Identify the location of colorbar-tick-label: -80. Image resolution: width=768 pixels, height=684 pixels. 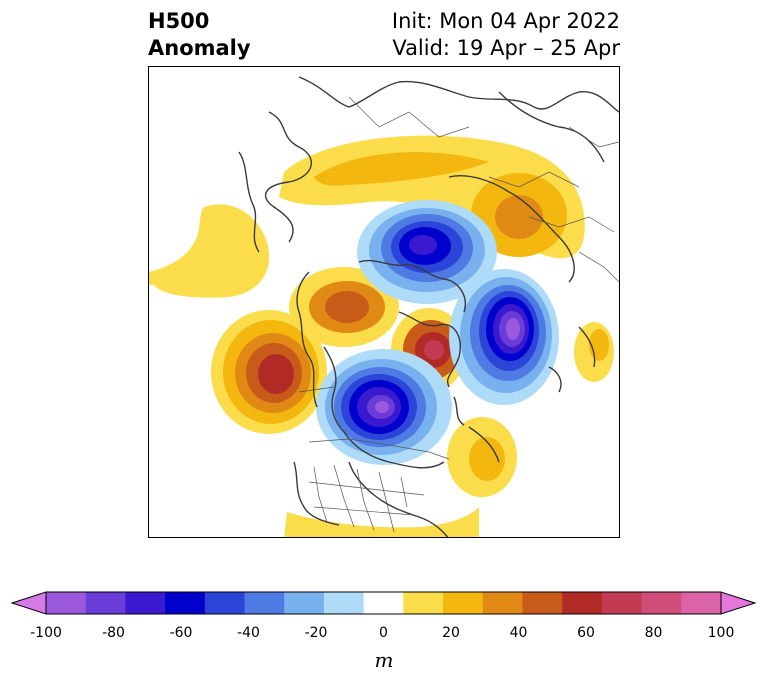
(113, 633).